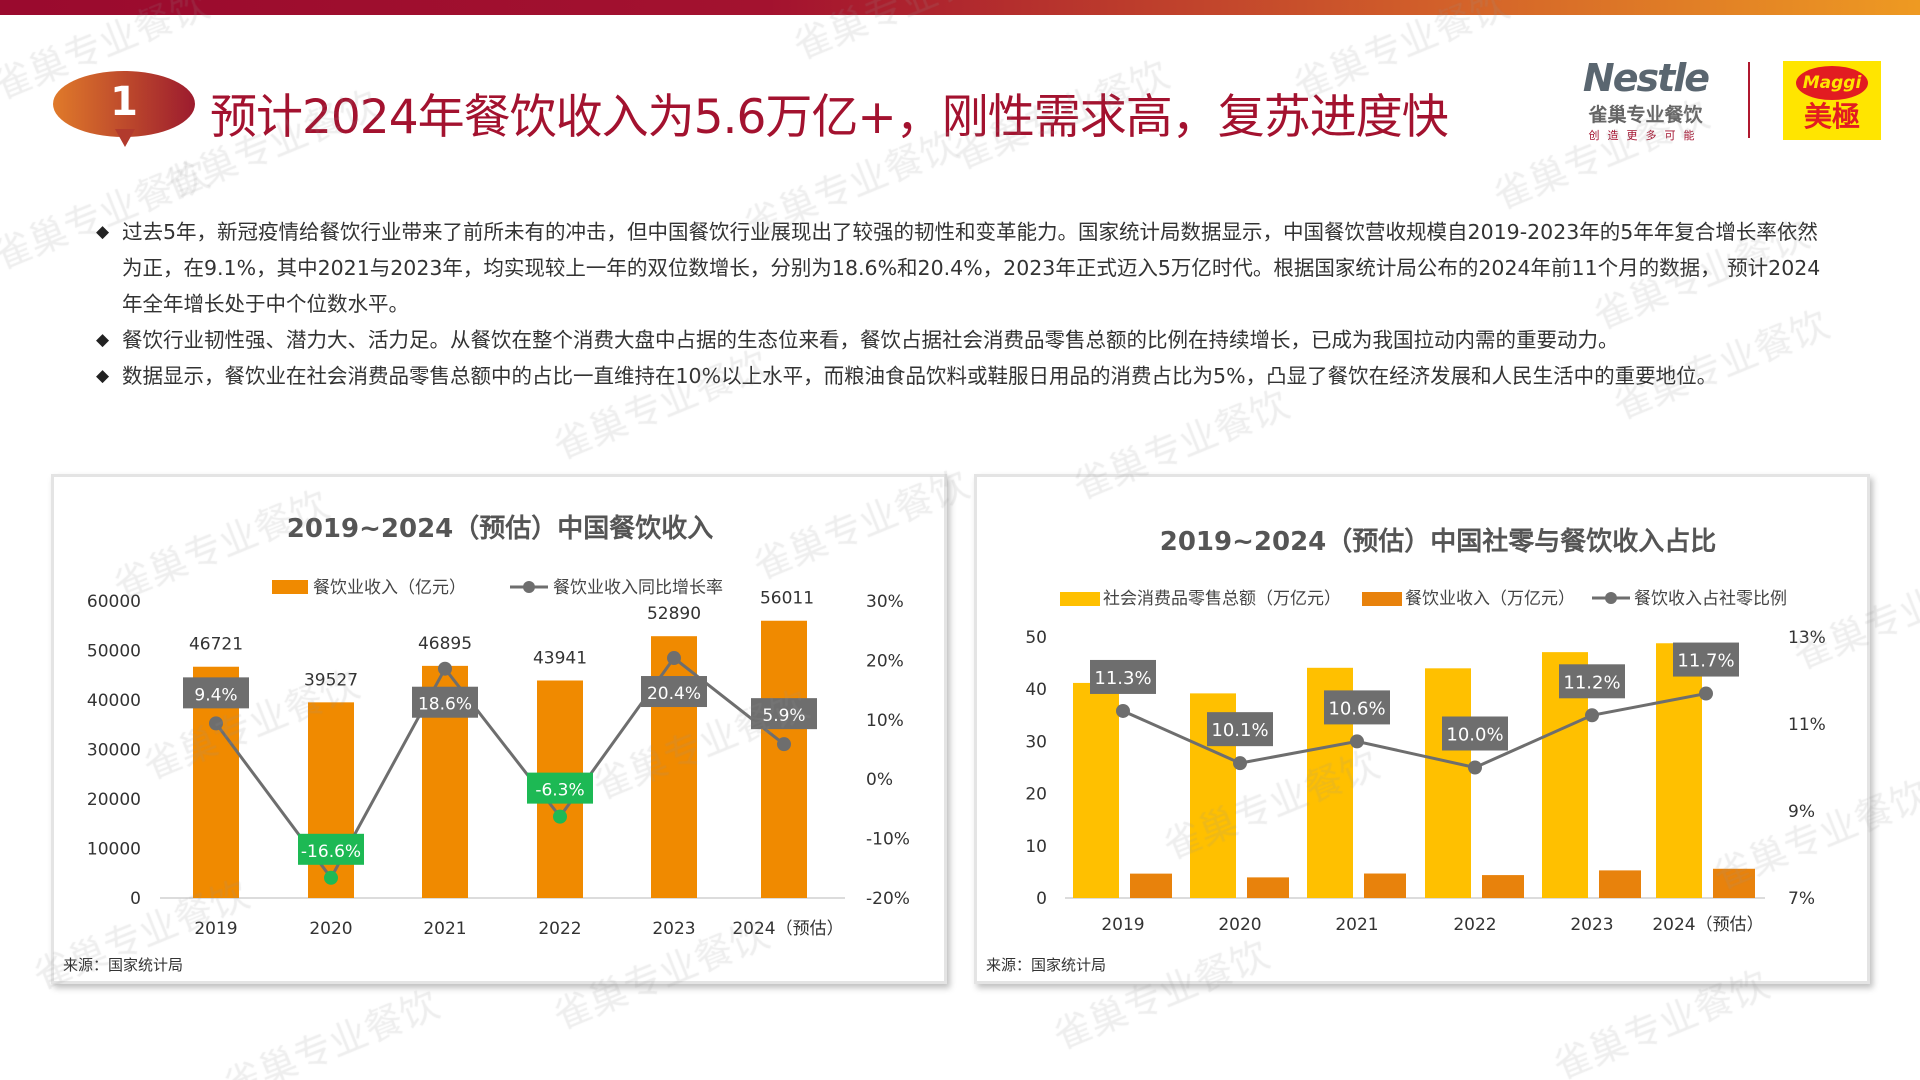 The width and height of the screenshot is (1920, 1080). What do you see at coordinates (1239, 730) in the screenshot?
I see `line-data-label: 10.1%` at bounding box center [1239, 730].